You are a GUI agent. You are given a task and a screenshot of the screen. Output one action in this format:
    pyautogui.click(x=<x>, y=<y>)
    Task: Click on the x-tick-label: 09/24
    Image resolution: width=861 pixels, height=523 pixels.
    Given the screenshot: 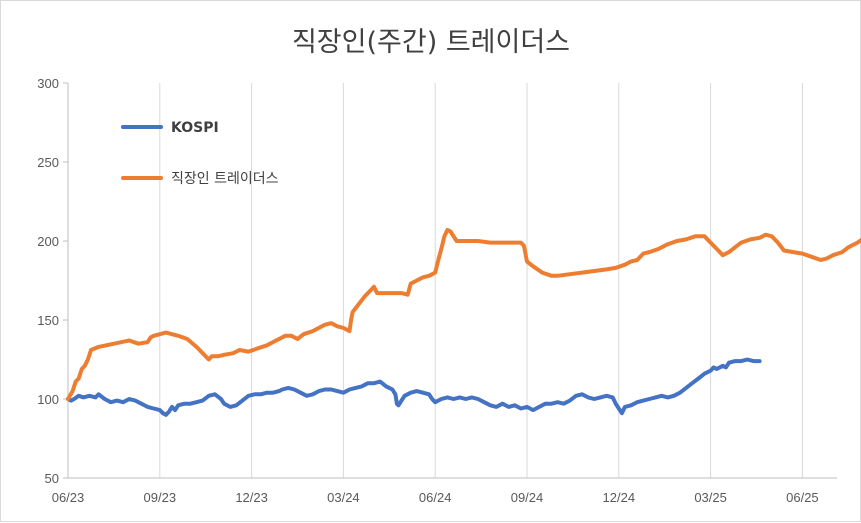 What is the action you would take?
    pyautogui.click(x=527, y=497)
    